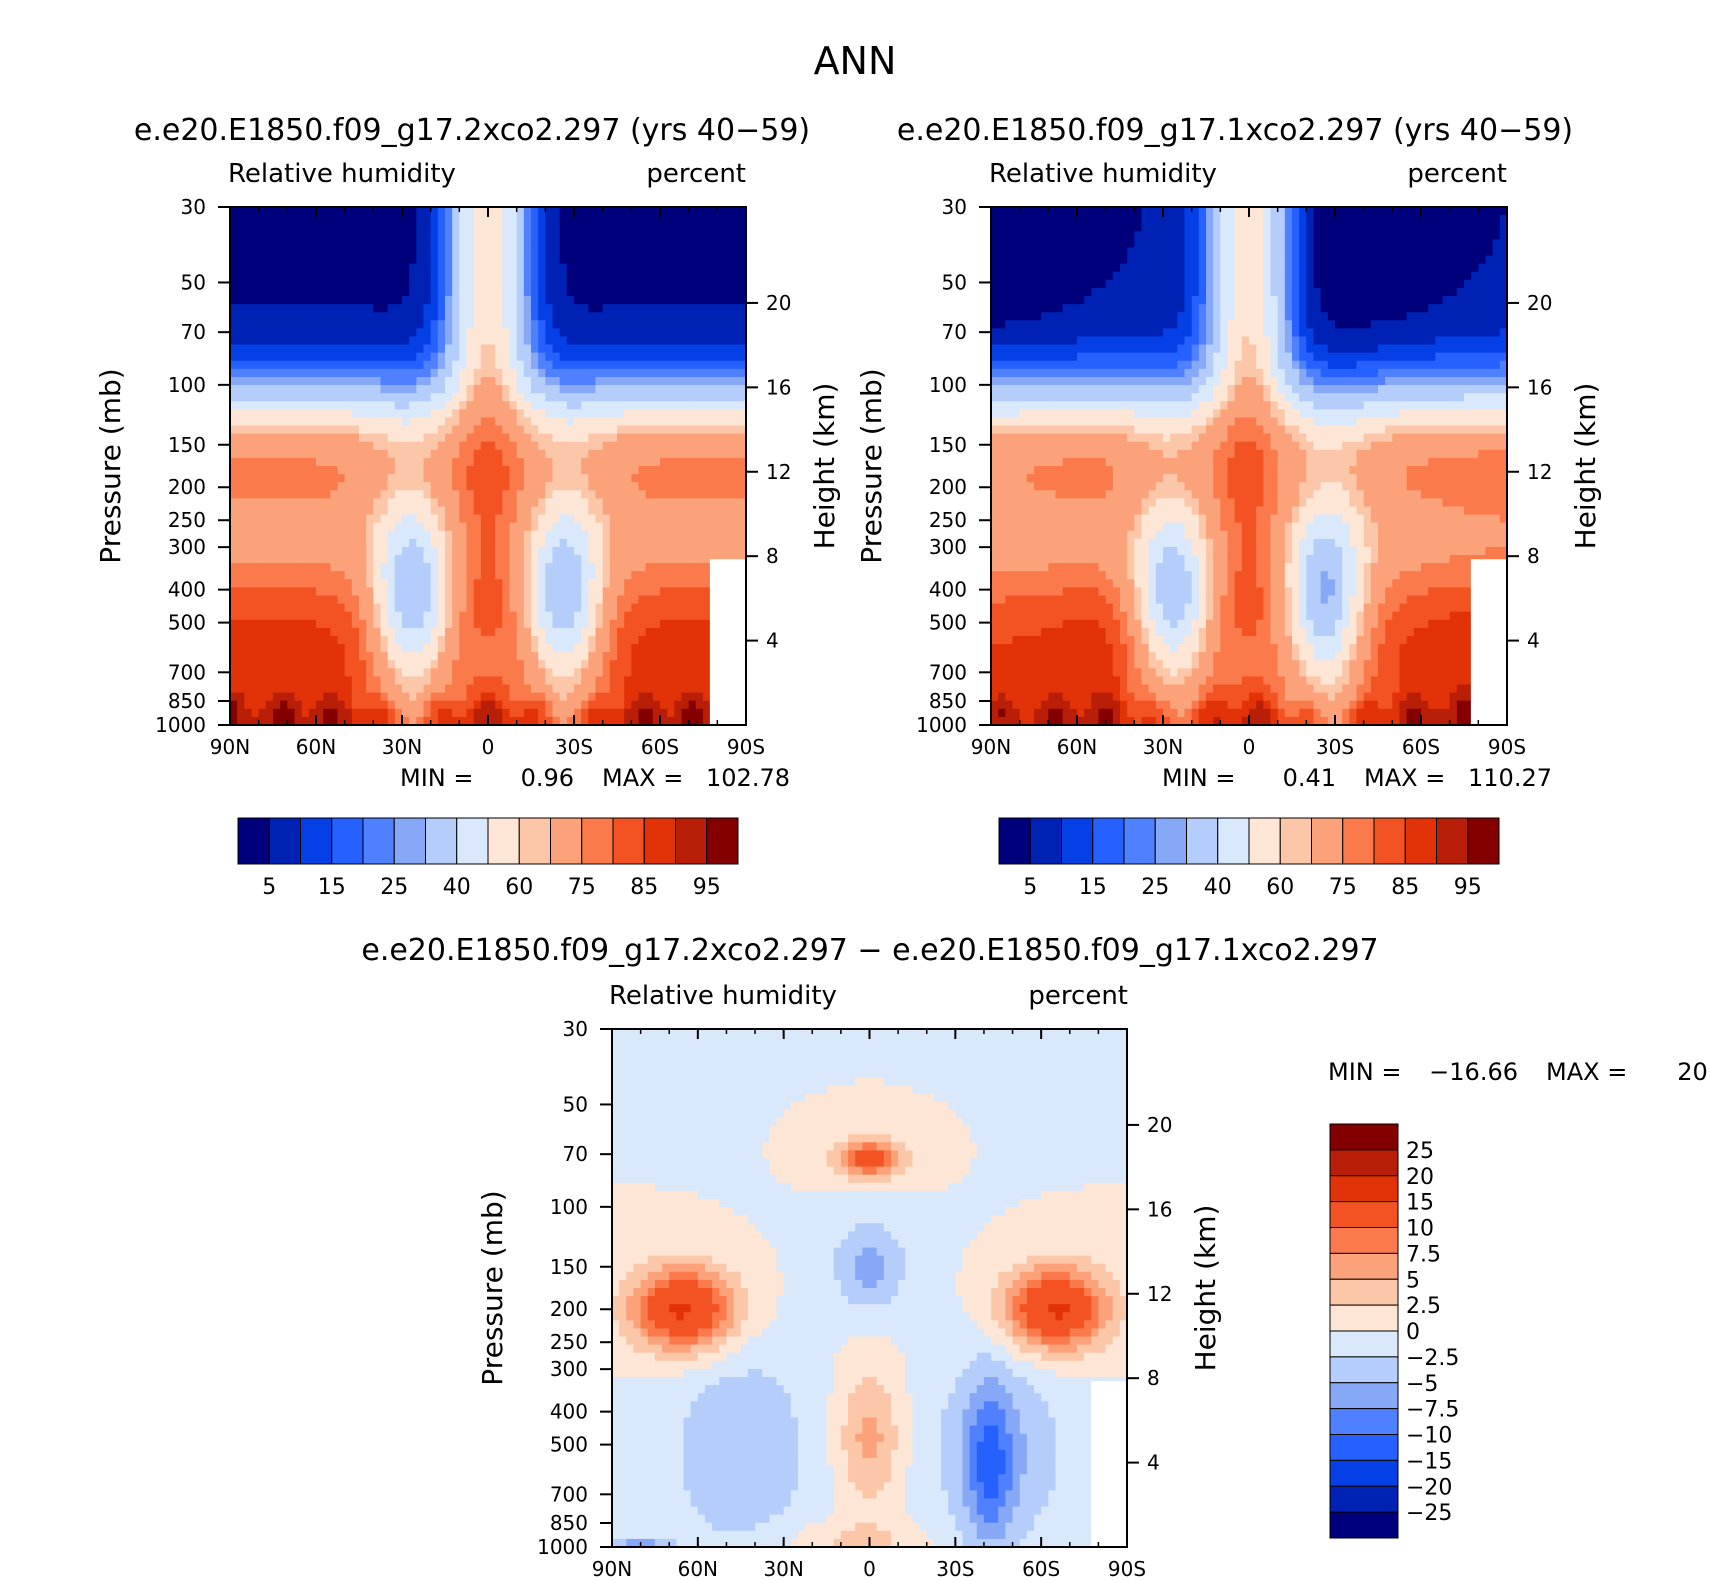 This screenshot has height=1580, width=1710. I want to click on colorbar-swatch, so click(472, 841).